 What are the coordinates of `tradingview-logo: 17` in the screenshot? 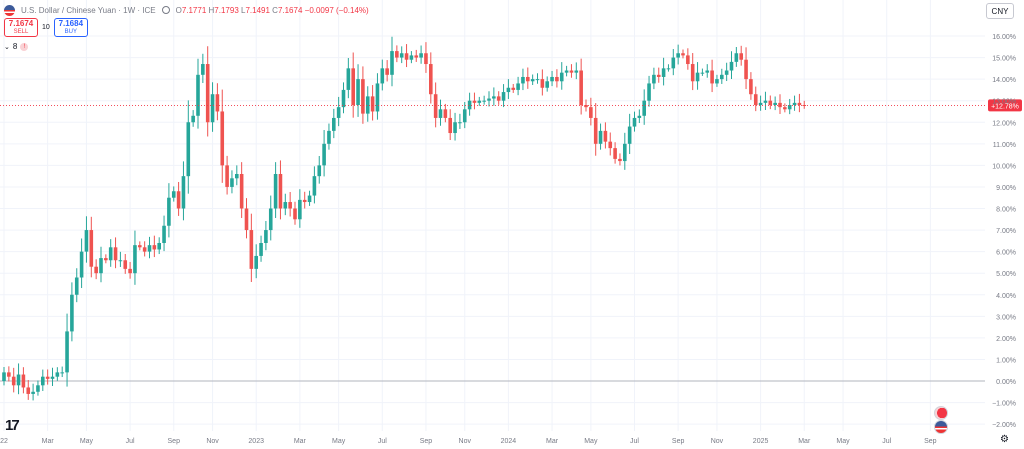 It's located at (12, 425).